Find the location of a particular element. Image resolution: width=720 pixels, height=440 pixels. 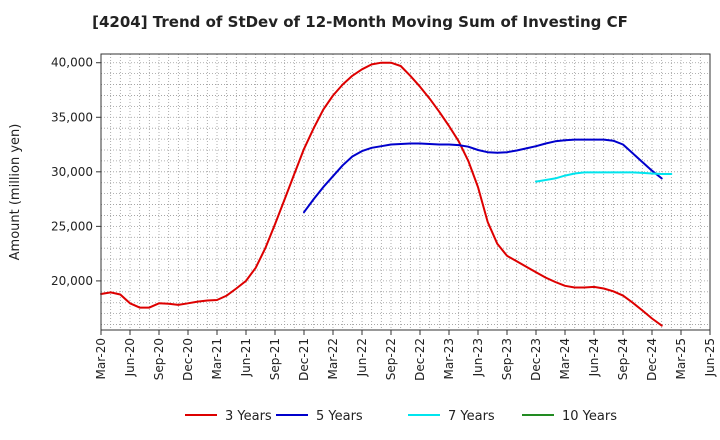

x-tick-label: Mar-24 is located at coordinates (565, 358).